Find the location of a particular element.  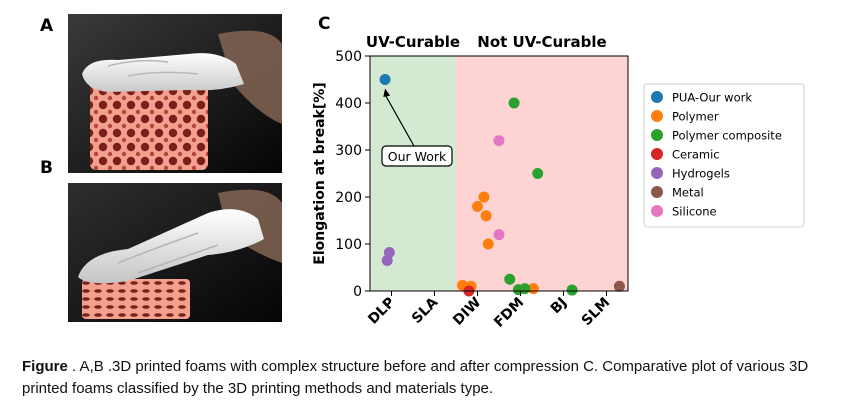

region-label-0: UV-Curable is located at coordinates (413, 42).